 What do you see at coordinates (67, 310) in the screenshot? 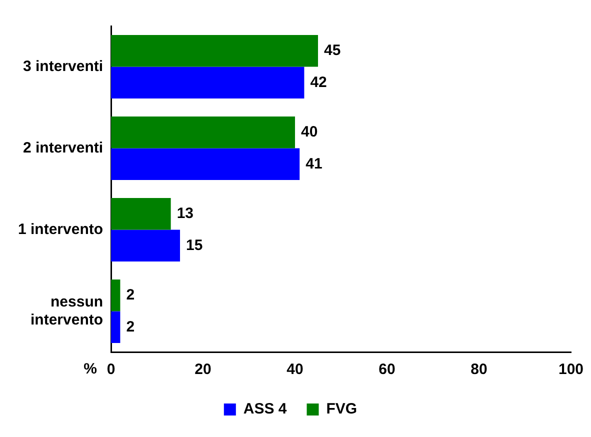
I see `y-tick-label: nessun intervento` at bounding box center [67, 310].